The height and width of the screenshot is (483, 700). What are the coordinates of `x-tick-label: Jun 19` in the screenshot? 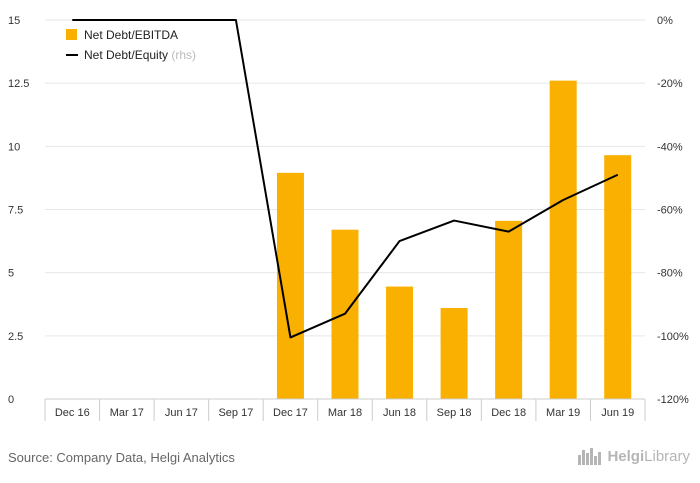 It's located at (617, 413).